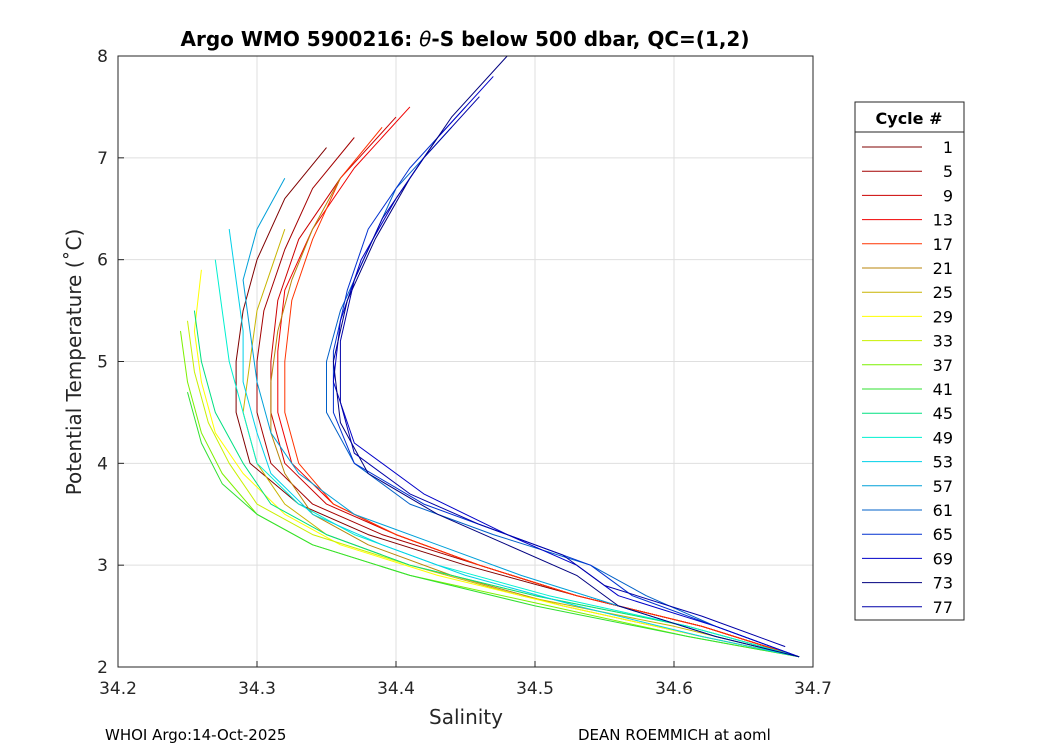  Describe the element at coordinates (465, 680) in the screenshot. I see `x-axis-ticks: 34.2 34.3 34.4 34.5 34.6 34.7` at that location.